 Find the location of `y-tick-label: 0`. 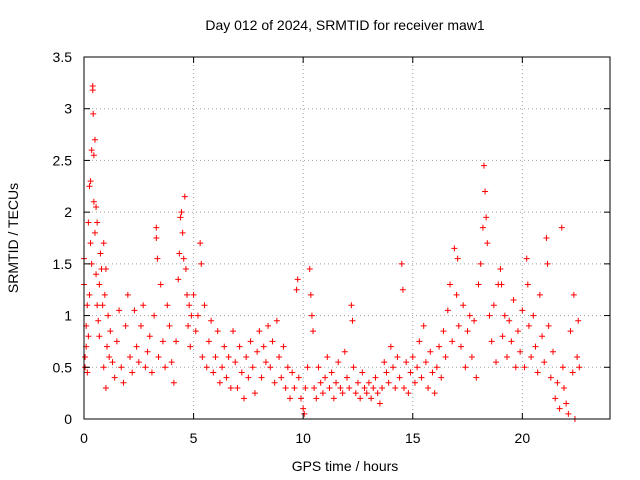

y-tick-label: 0 is located at coordinates (68, 419).